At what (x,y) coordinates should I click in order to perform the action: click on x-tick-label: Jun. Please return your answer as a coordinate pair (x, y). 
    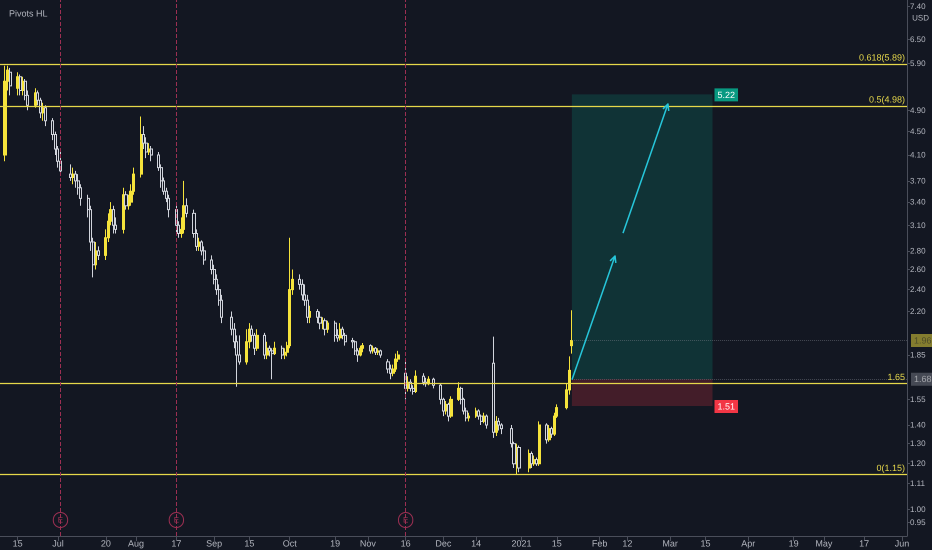
    Looking at the image, I should click on (902, 543).